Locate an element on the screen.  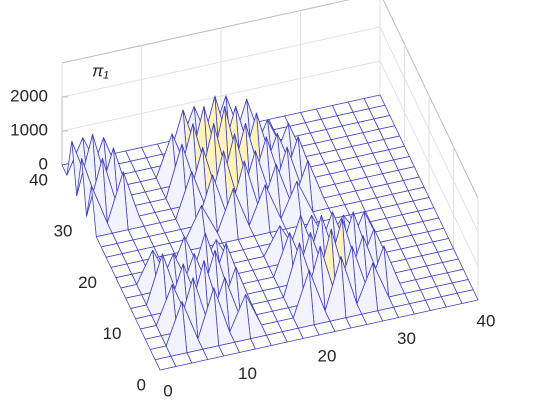
x-tick-label: 20 is located at coordinates (327, 355).